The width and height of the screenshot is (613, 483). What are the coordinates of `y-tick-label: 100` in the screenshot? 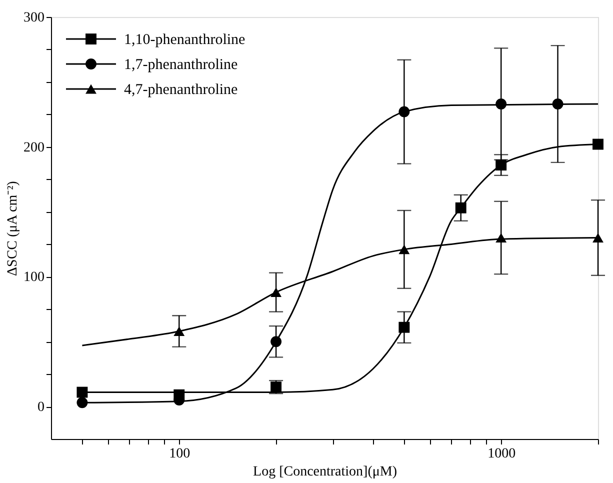 It's located at (34, 278).